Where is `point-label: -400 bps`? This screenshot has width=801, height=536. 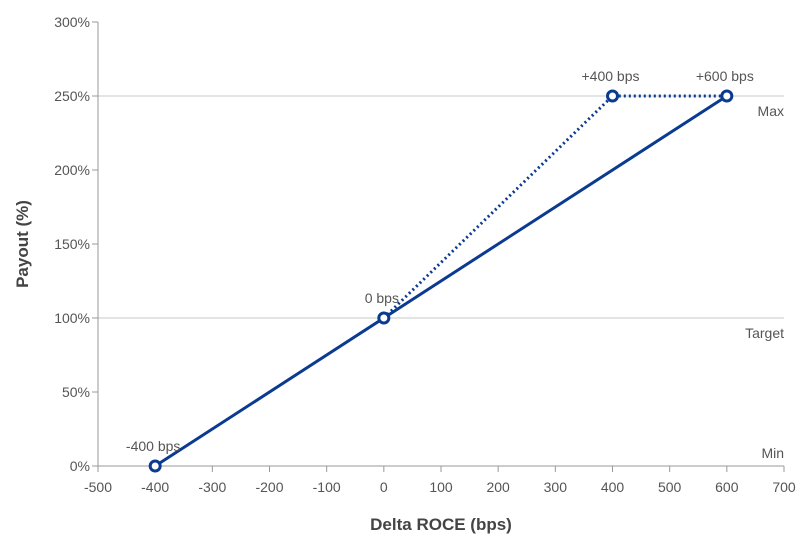 point-label: -400 bps is located at coordinates (153, 446).